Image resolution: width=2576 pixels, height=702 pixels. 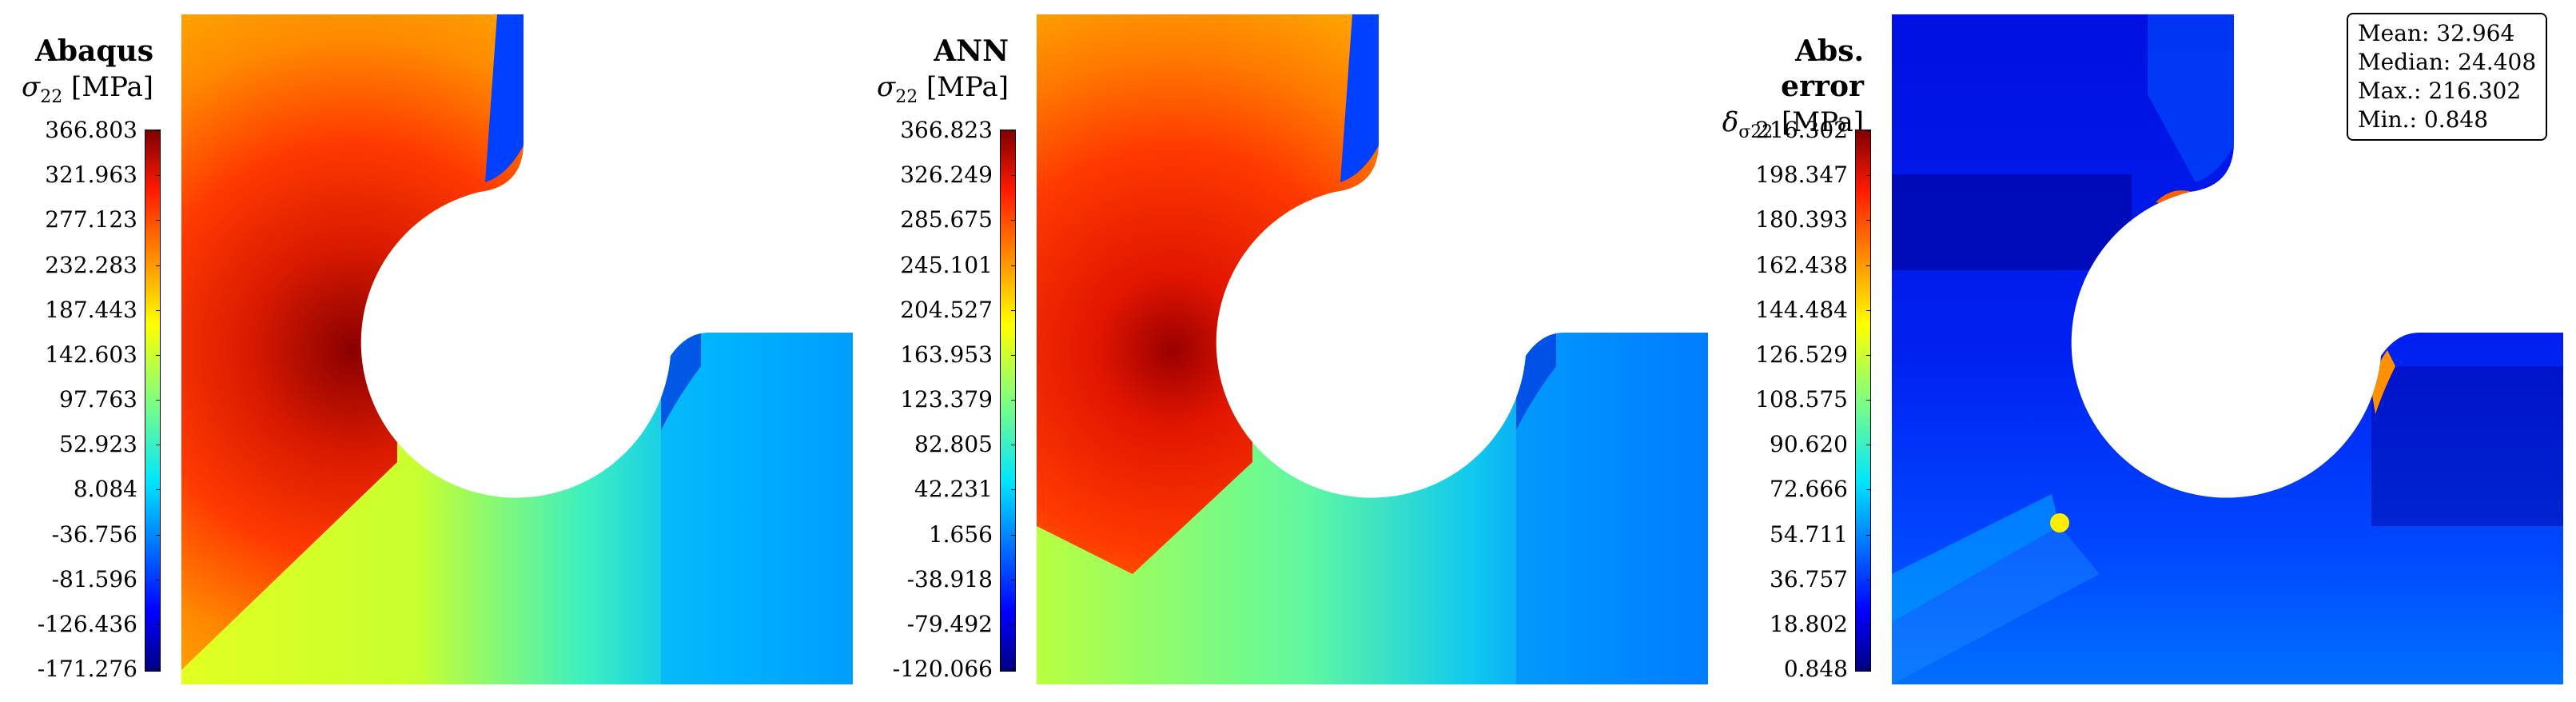 I want to click on colorbar-tick-label: 277.123, so click(x=91, y=219).